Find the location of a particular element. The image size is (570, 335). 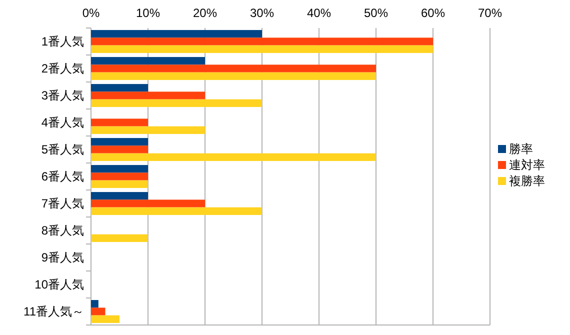

y-tick-label: 3番人気 is located at coordinates (62, 95).